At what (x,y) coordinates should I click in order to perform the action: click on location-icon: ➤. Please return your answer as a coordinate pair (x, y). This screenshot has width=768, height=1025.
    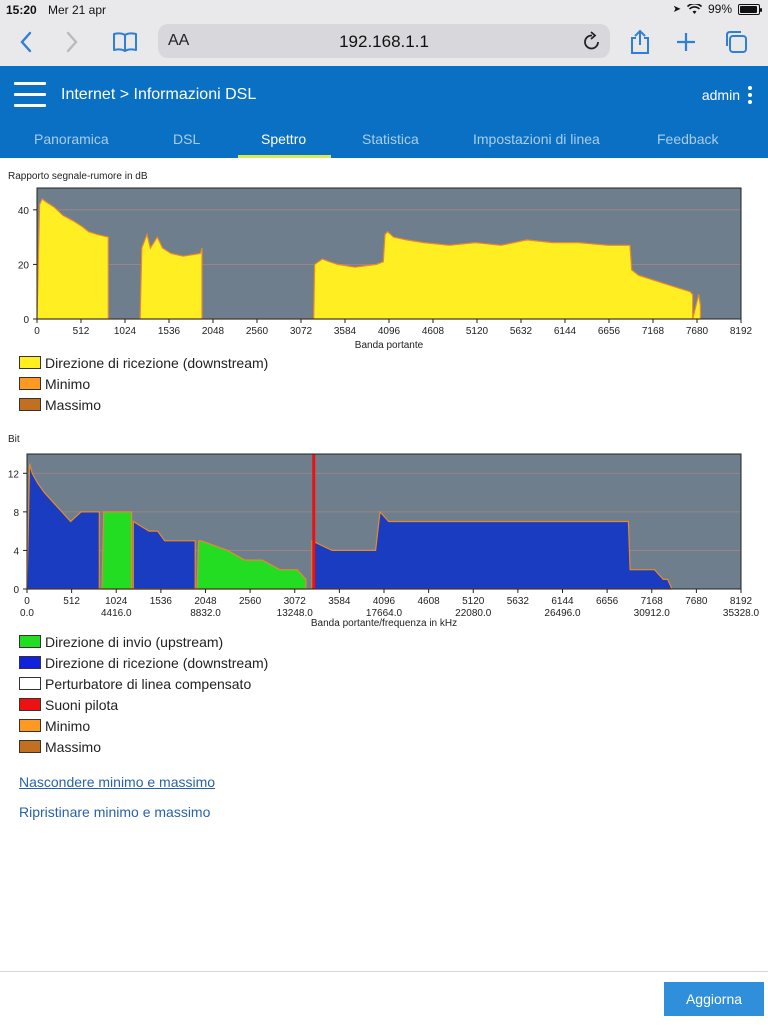
    Looking at the image, I should click on (676, 9).